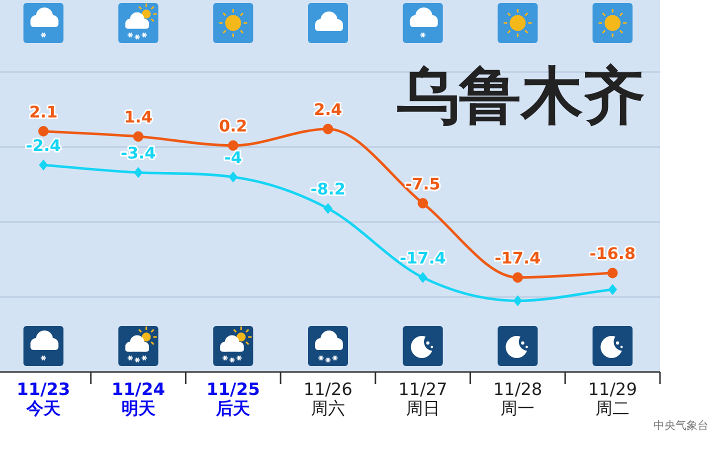 The image size is (718, 455). Describe the element at coordinates (233, 399) in the screenshot. I see `x-tick-label: 11/25 后天` at that location.